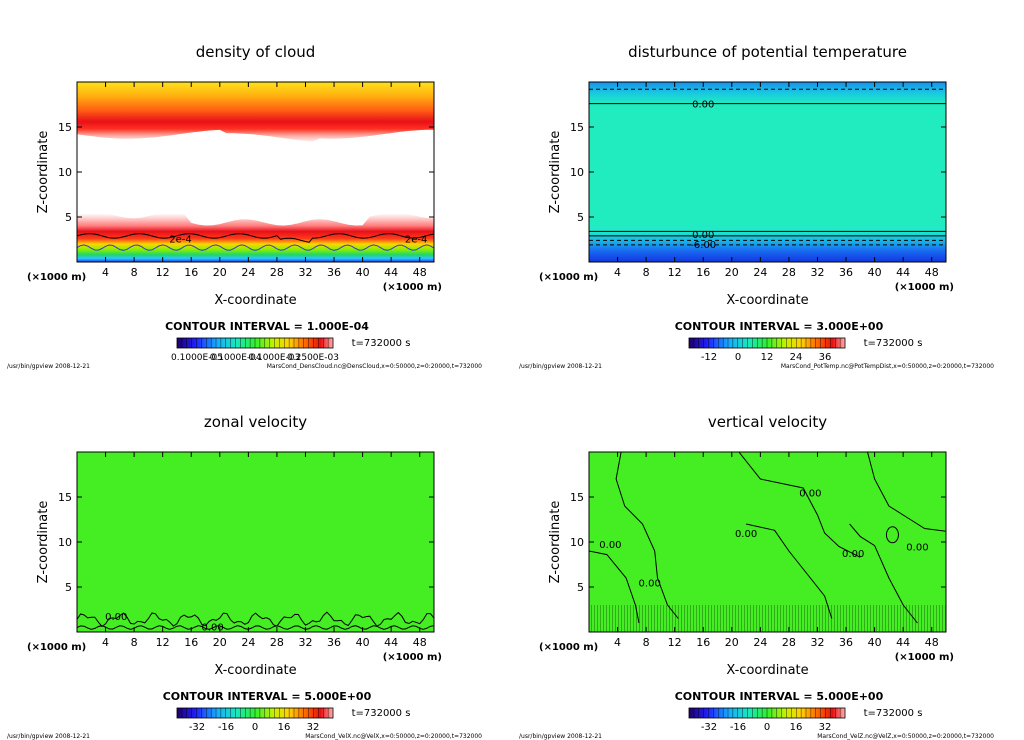 This screenshot has height=740, width=1024. I want to click on colorbar-tick-label: 0.1000E-04, so click(236, 358).